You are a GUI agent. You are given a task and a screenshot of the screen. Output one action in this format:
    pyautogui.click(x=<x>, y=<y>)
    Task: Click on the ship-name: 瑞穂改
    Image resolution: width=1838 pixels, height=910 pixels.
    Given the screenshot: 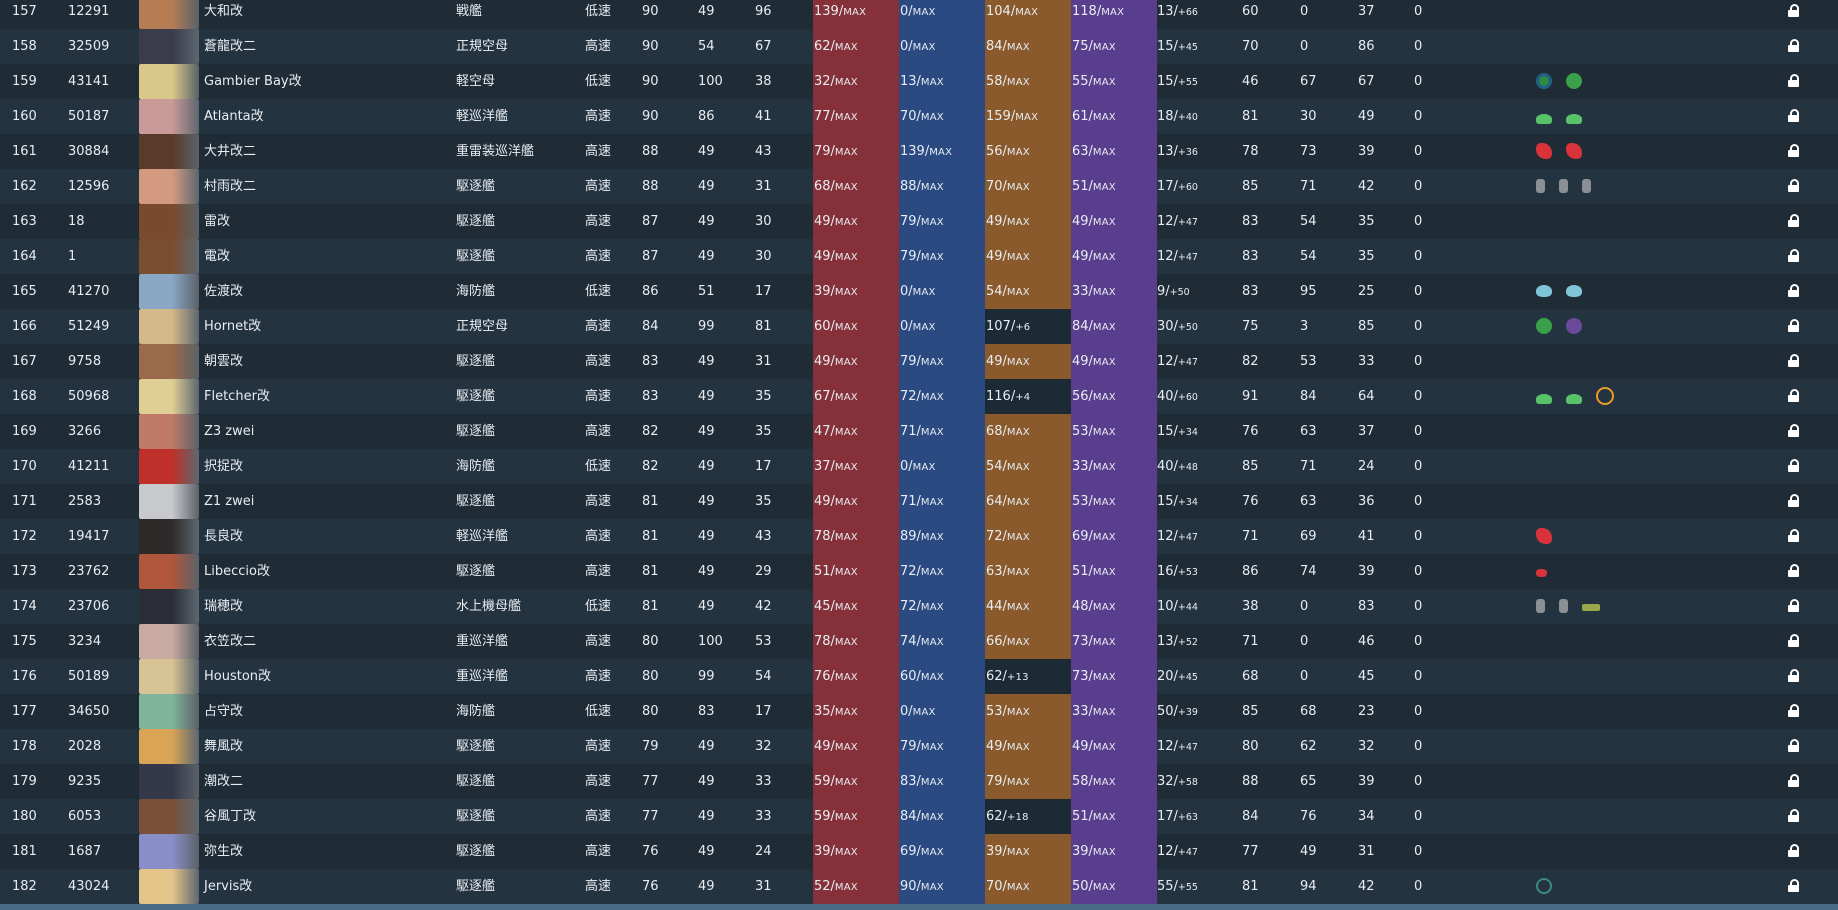 What is the action you would take?
    pyautogui.click(x=224, y=606)
    